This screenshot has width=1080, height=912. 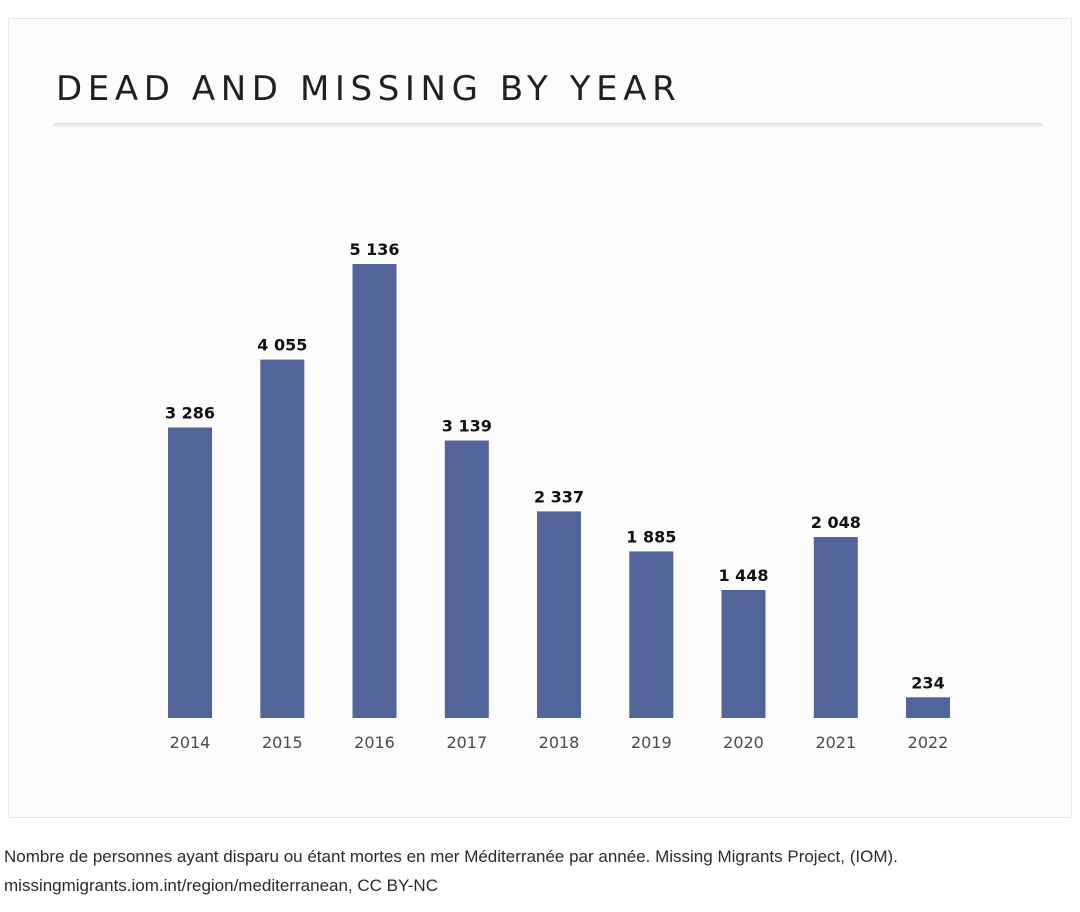 What do you see at coordinates (467, 426) in the screenshot?
I see `data-label-2017: 3 139` at bounding box center [467, 426].